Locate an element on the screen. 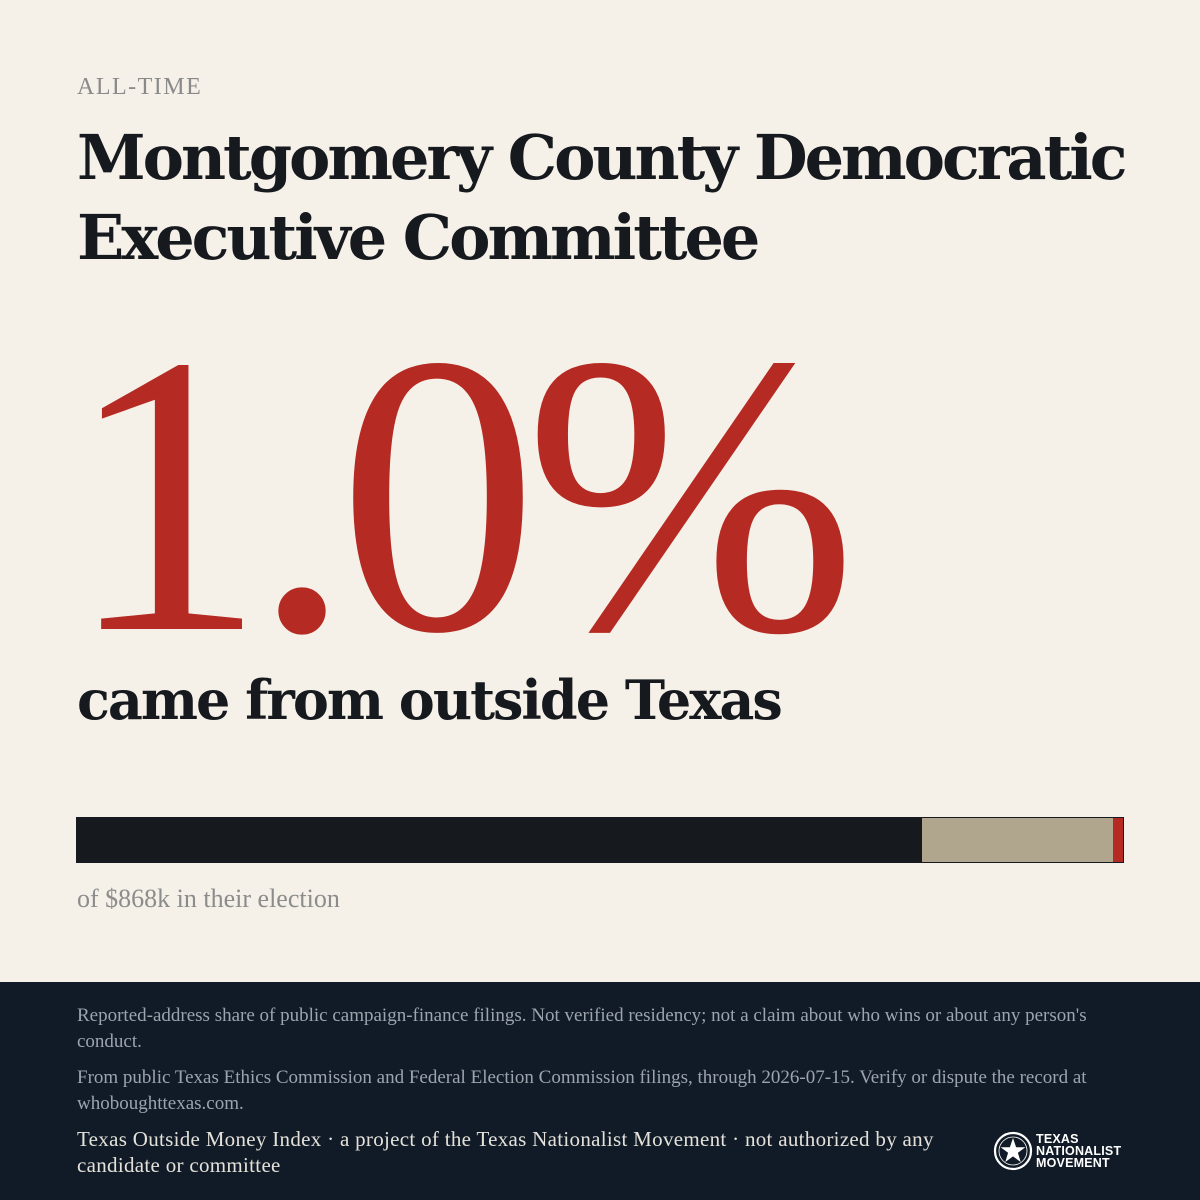 Image resolution: width=1200 pixels, height=1200 pixels. tnm-logo-line-1: TEXAS is located at coordinates (1057, 1139).